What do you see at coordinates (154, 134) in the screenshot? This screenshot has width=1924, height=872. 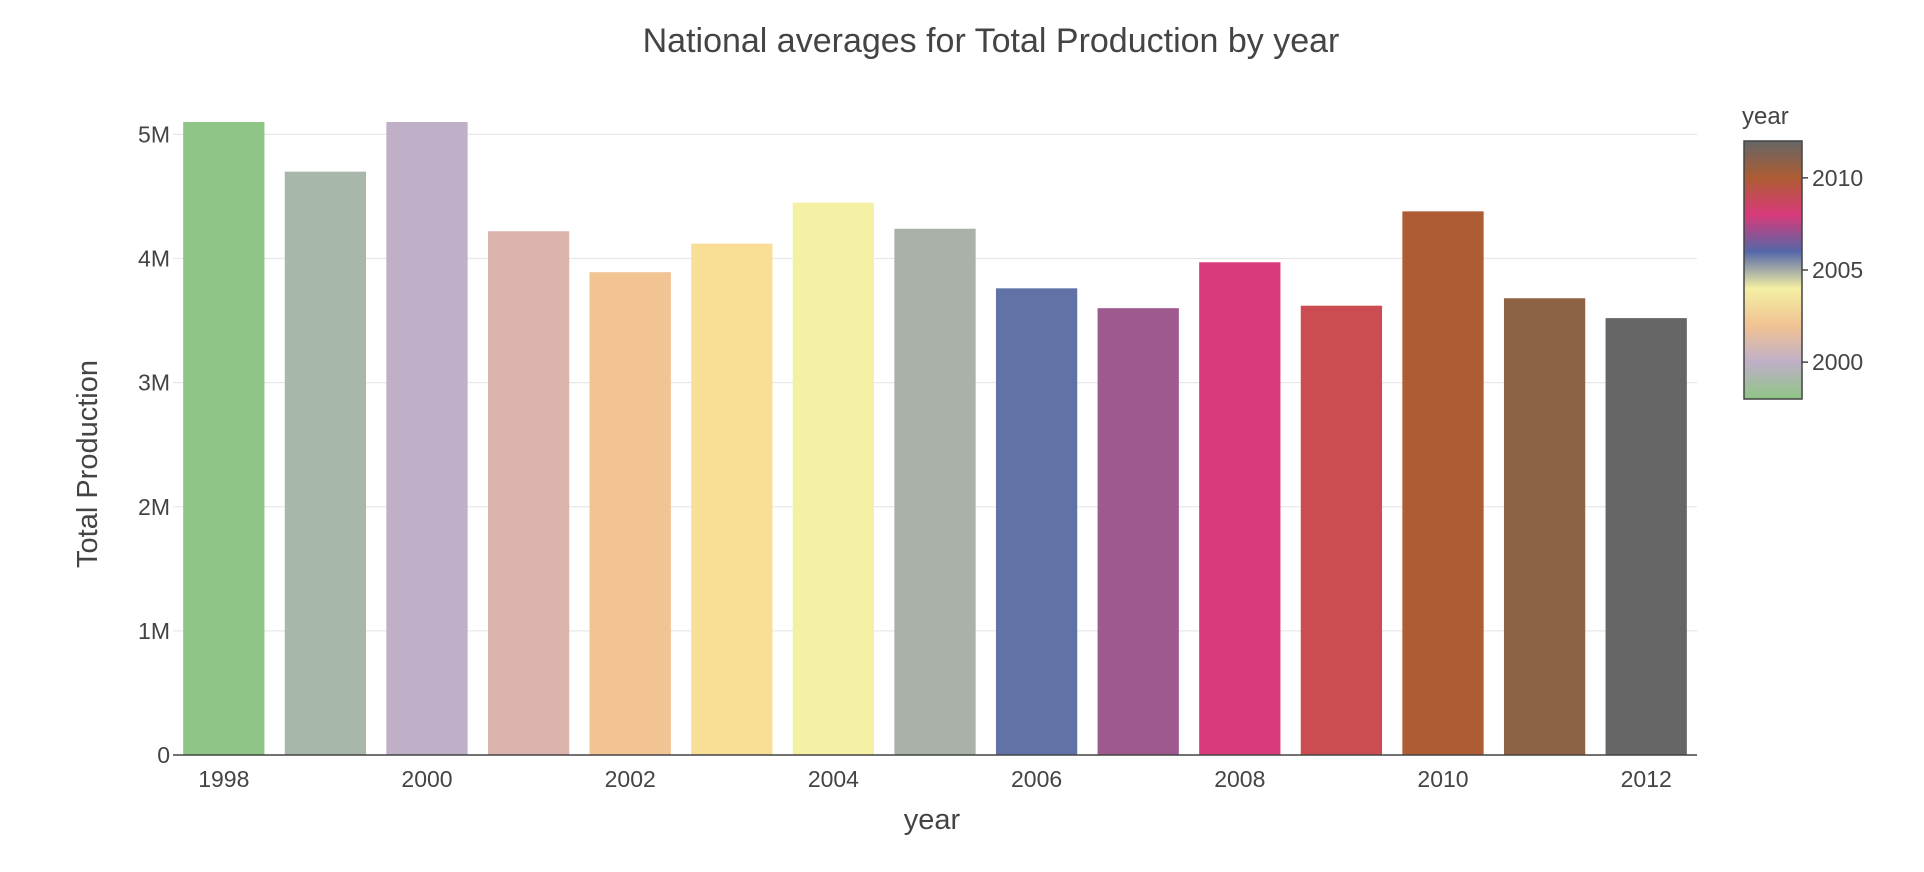 I see `y-tick-label: 5M` at bounding box center [154, 134].